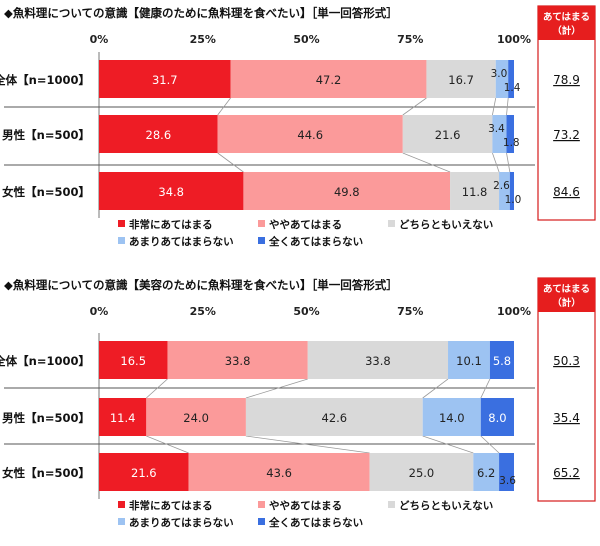 This screenshot has width=600, height=546. I want to click on legend-label: どちらともいえない, so click(446, 505).